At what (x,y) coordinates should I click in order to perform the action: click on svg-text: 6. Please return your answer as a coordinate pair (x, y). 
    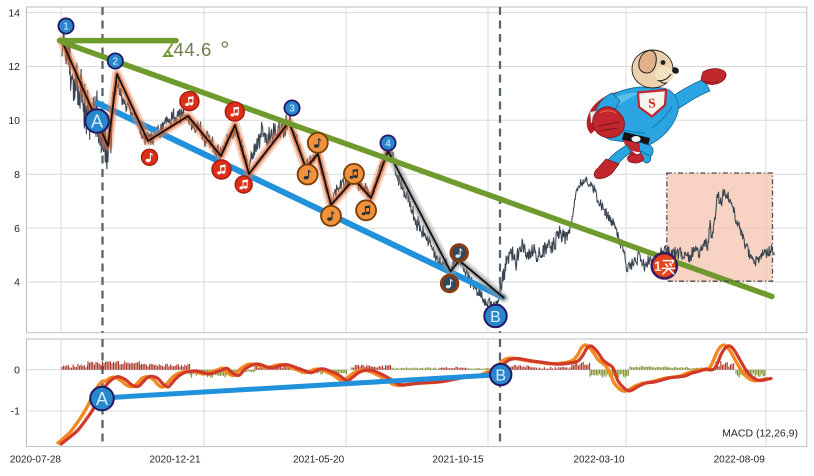
    Looking at the image, I should click on (17, 229).